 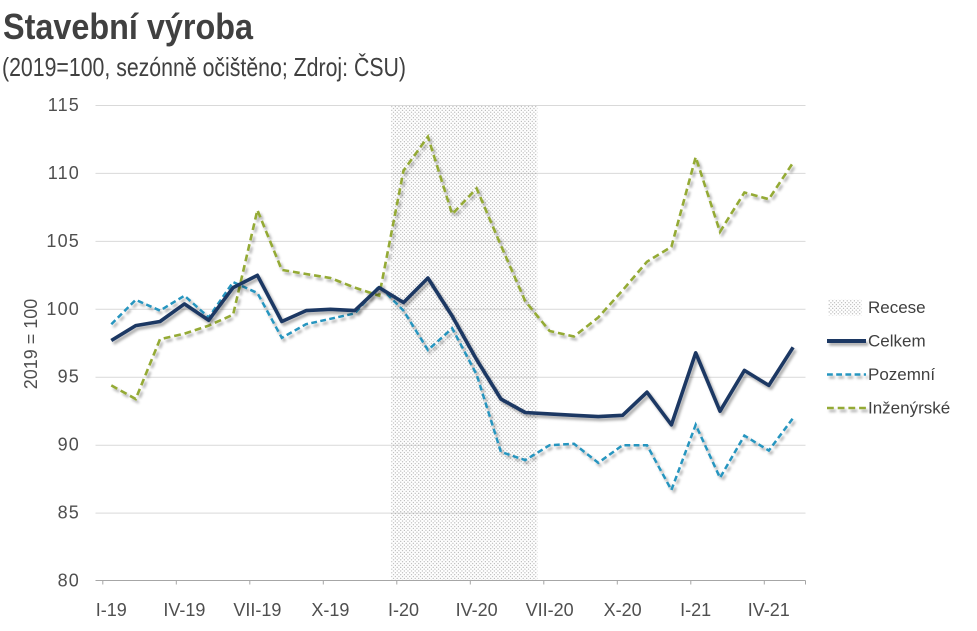 What do you see at coordinates (69, 513) in the screenshot?
I see `svg-text: 85` at bounding box center [69, 513].